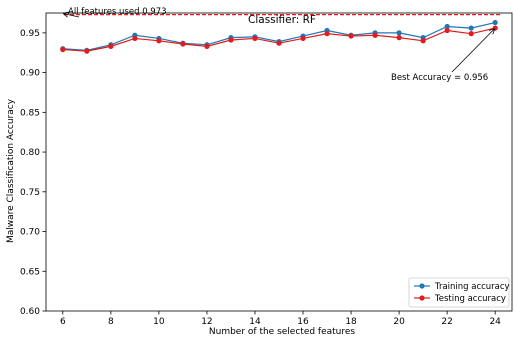  I want to click on x-tick-label: 10, so click(159, 322).